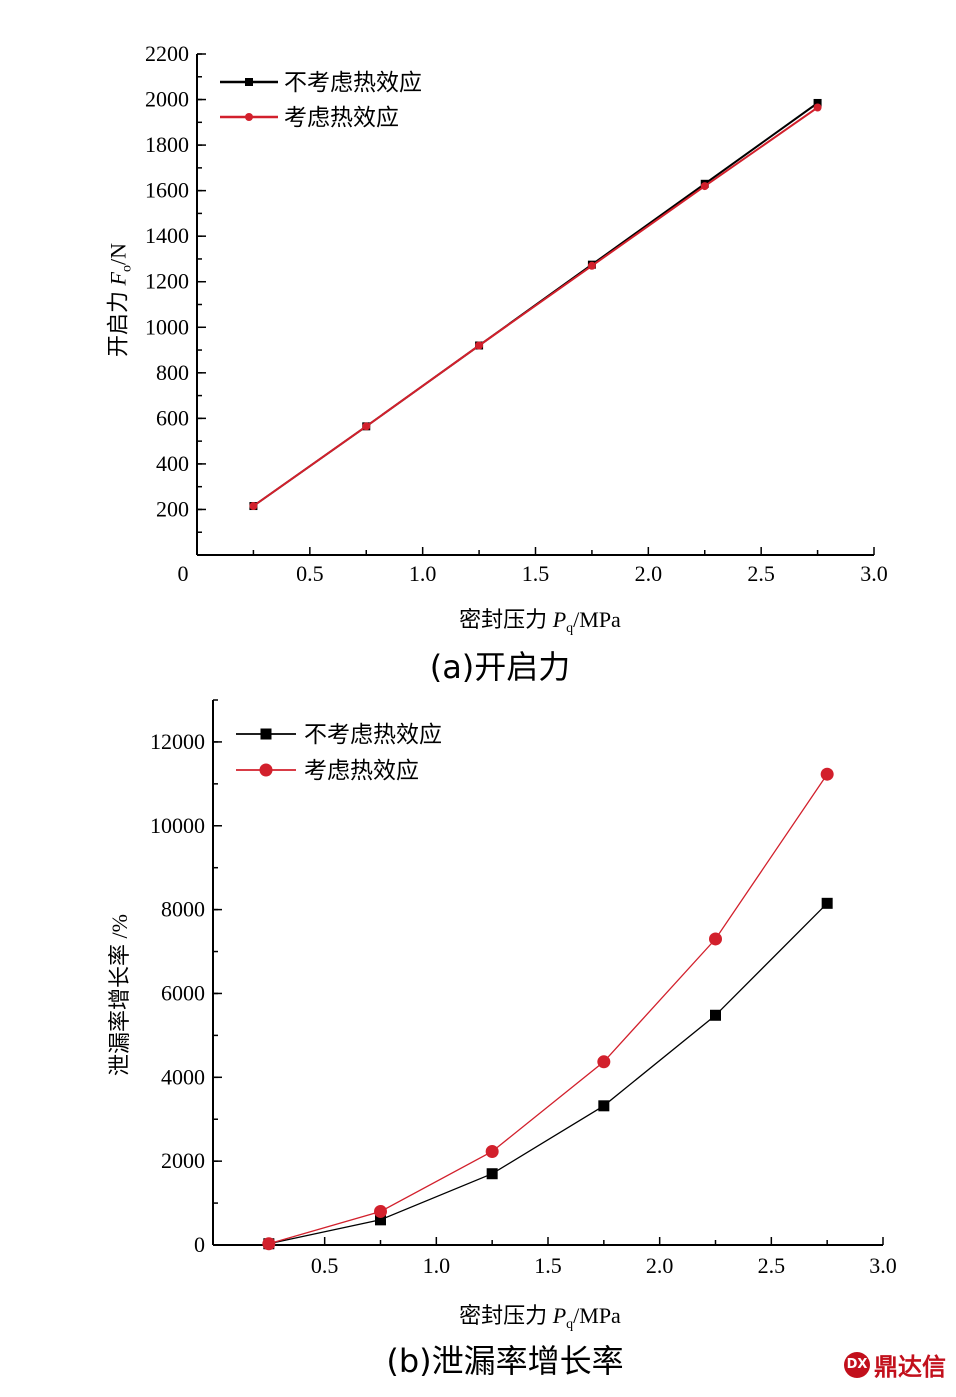 This screenshot has width=956, height=1397. I want to click on chart-b-y-axis-label: 泄漏率增长率 /%, so click(118, 995).